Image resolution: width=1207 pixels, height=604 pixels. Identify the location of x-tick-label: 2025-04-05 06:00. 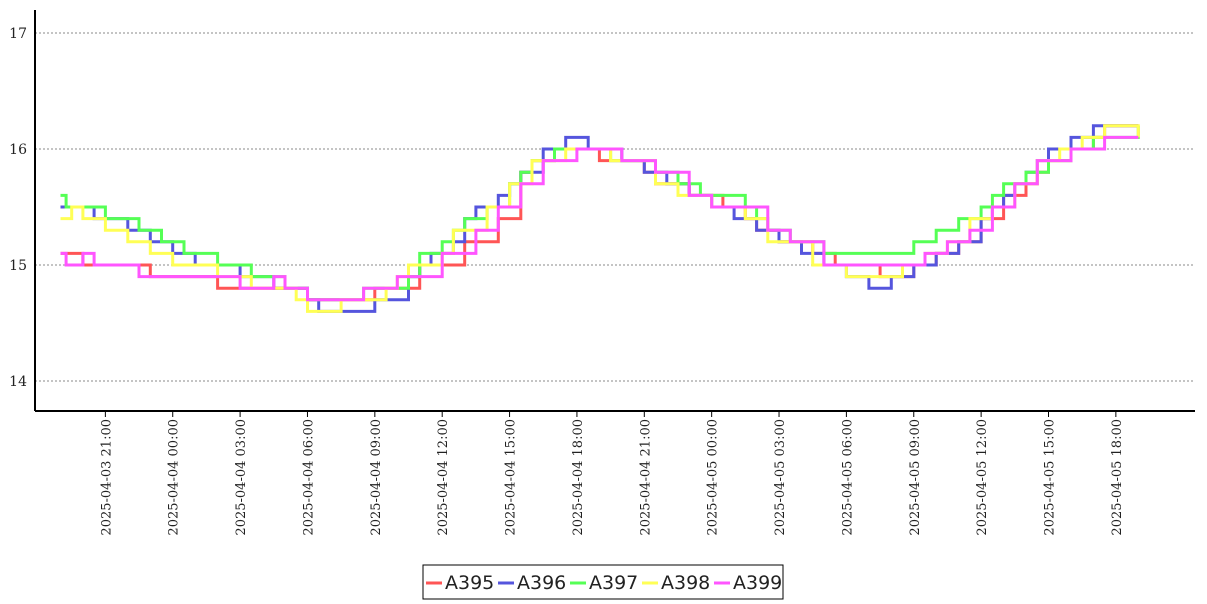
(847, 477).